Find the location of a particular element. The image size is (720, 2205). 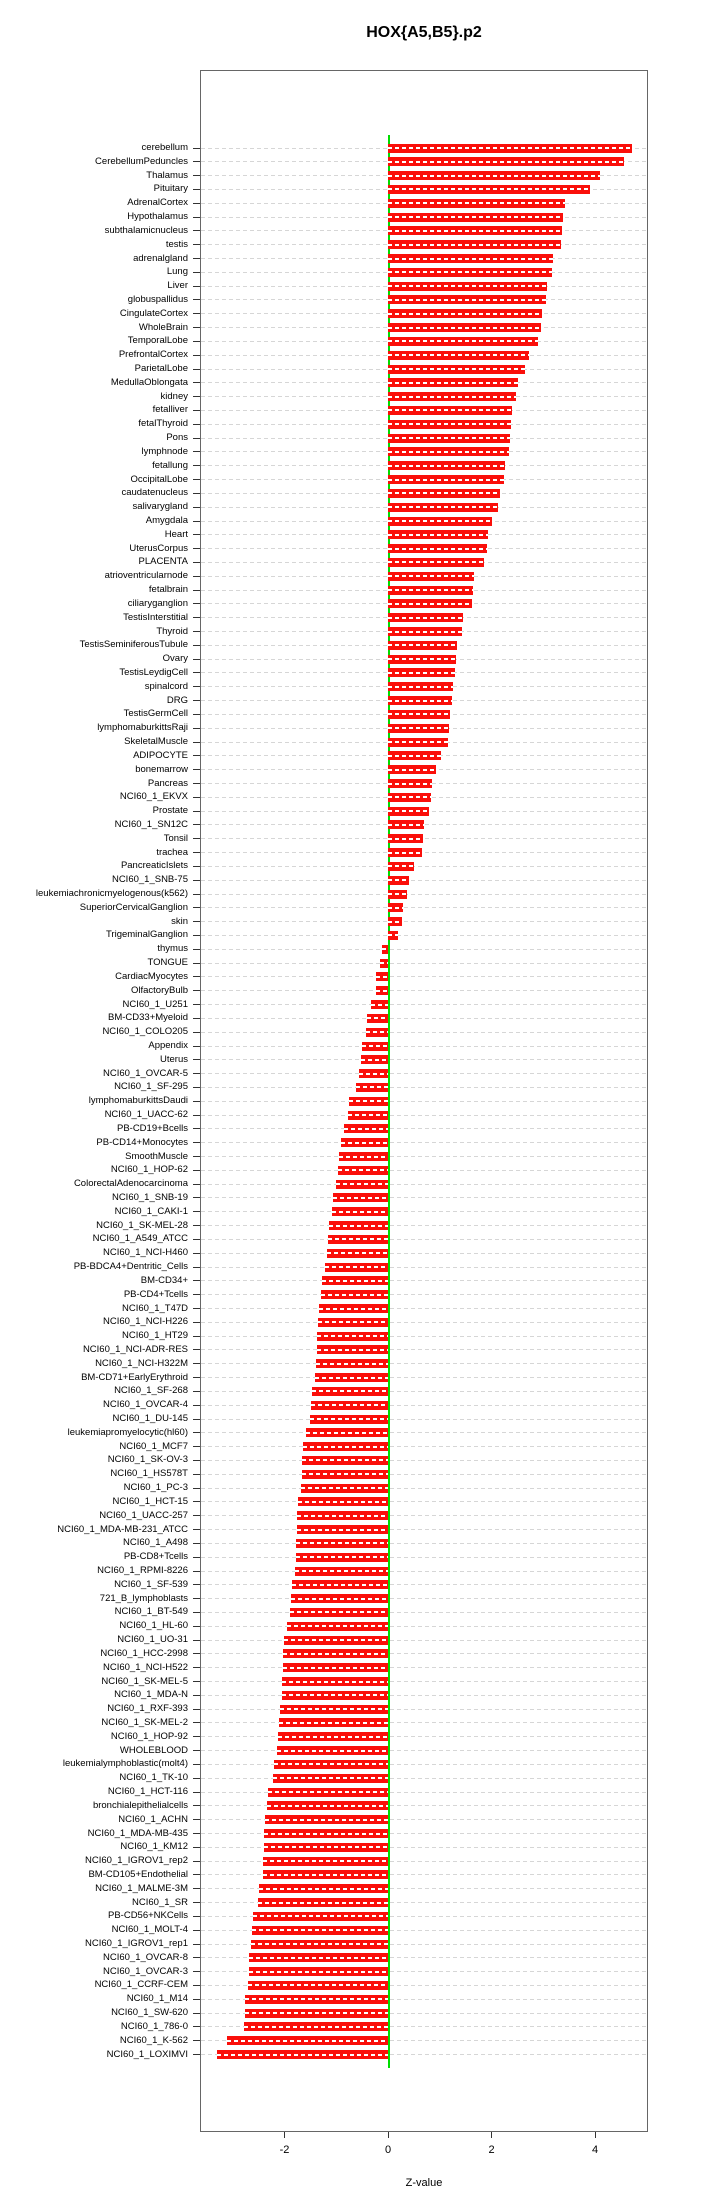

category-label: NCI60_1_HOP-62 is located at coordinates (149, 1170).